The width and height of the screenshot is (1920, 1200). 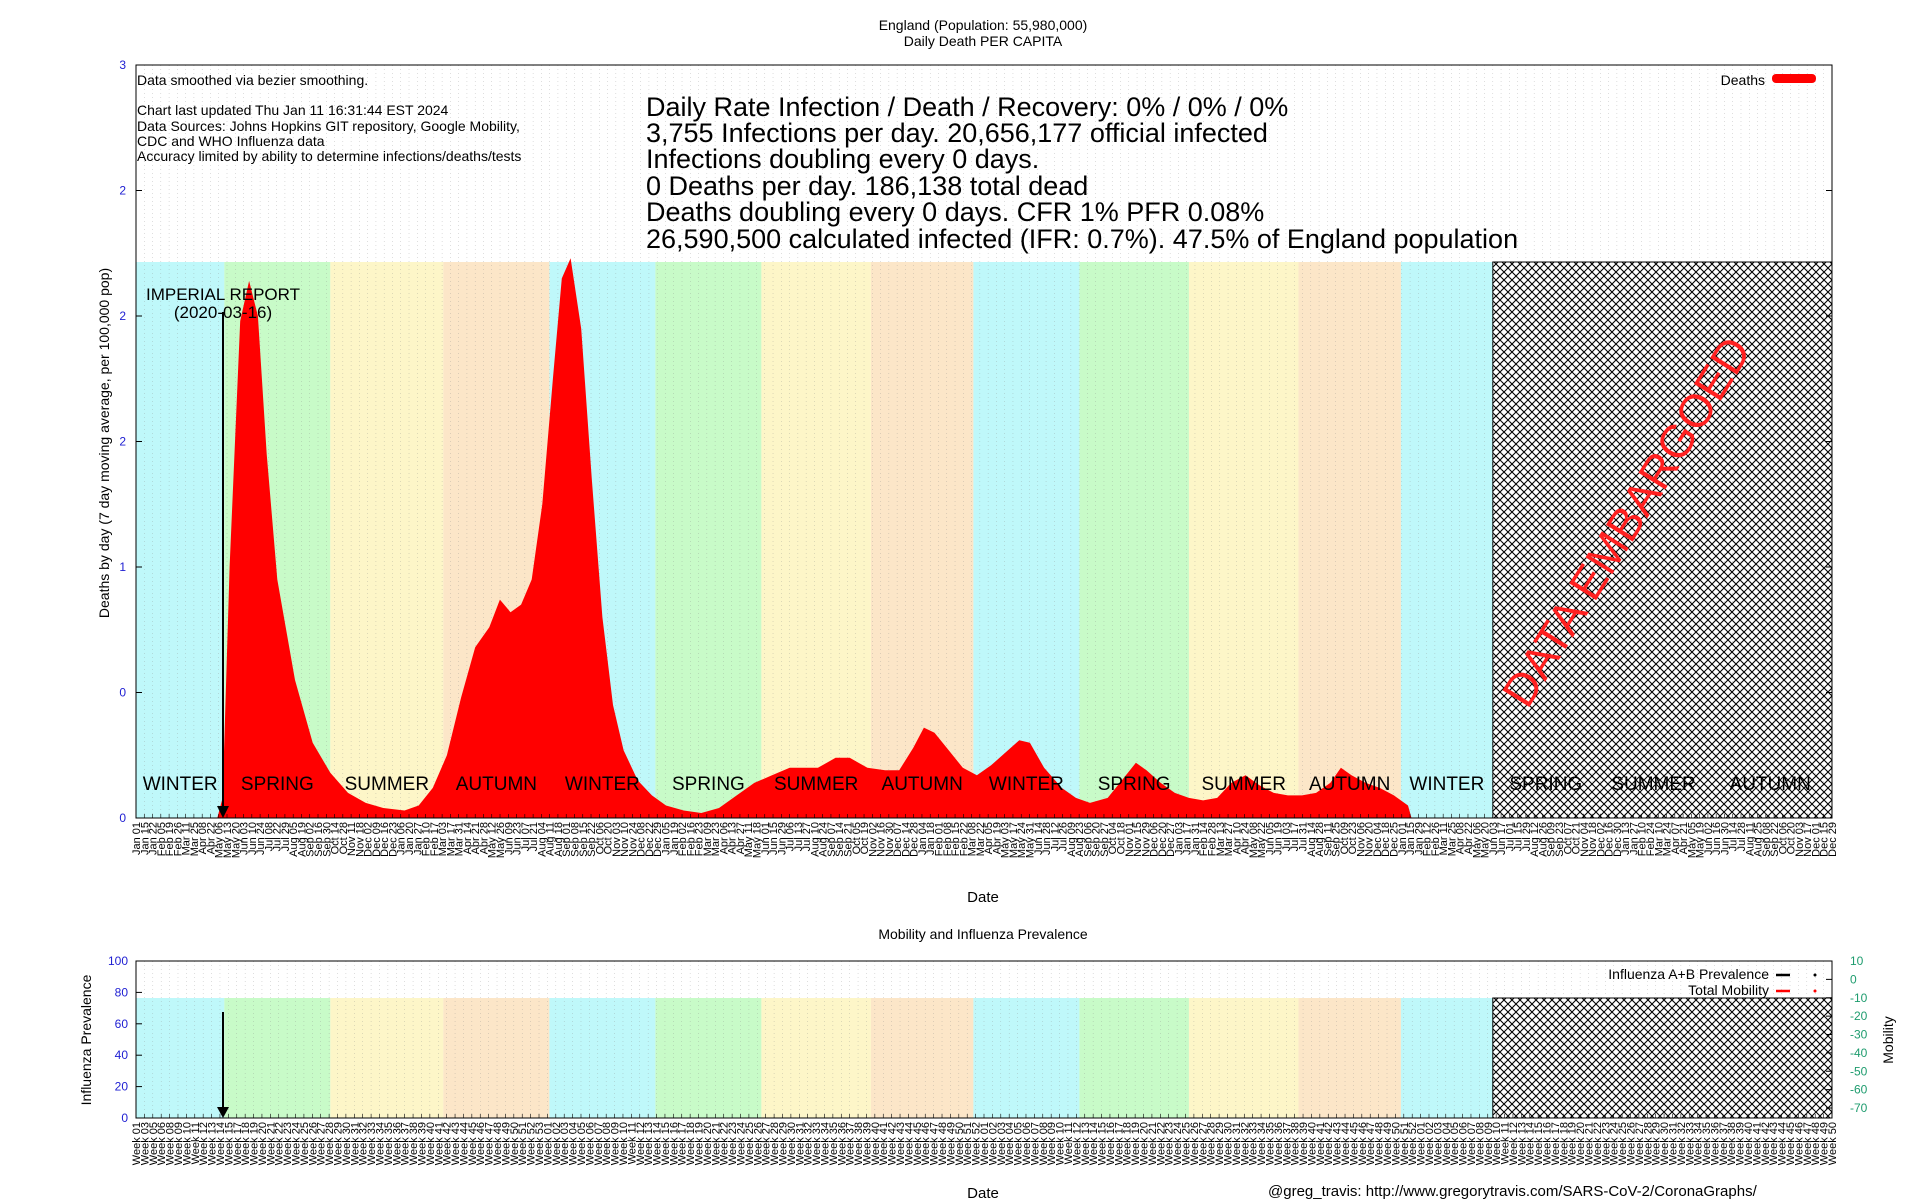 I want to click on x-tick-label: Jul 06, so click(x=791, y=836).